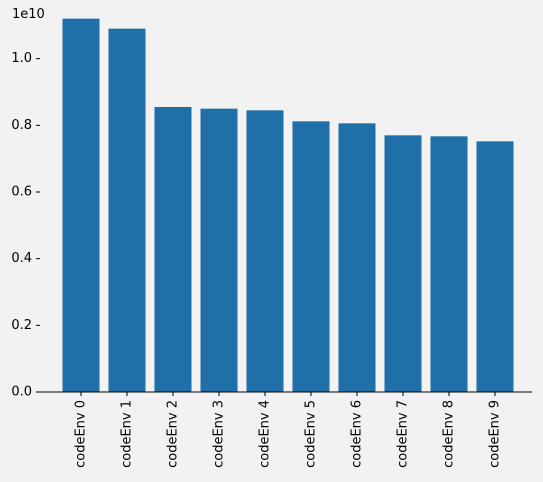 This screenshot has width=543, height=482. What do you see at coordinates (173, 434) in the screenshot?
I see `x-tick-label-2: codeEnv 2` at bounding box center [173, 434].